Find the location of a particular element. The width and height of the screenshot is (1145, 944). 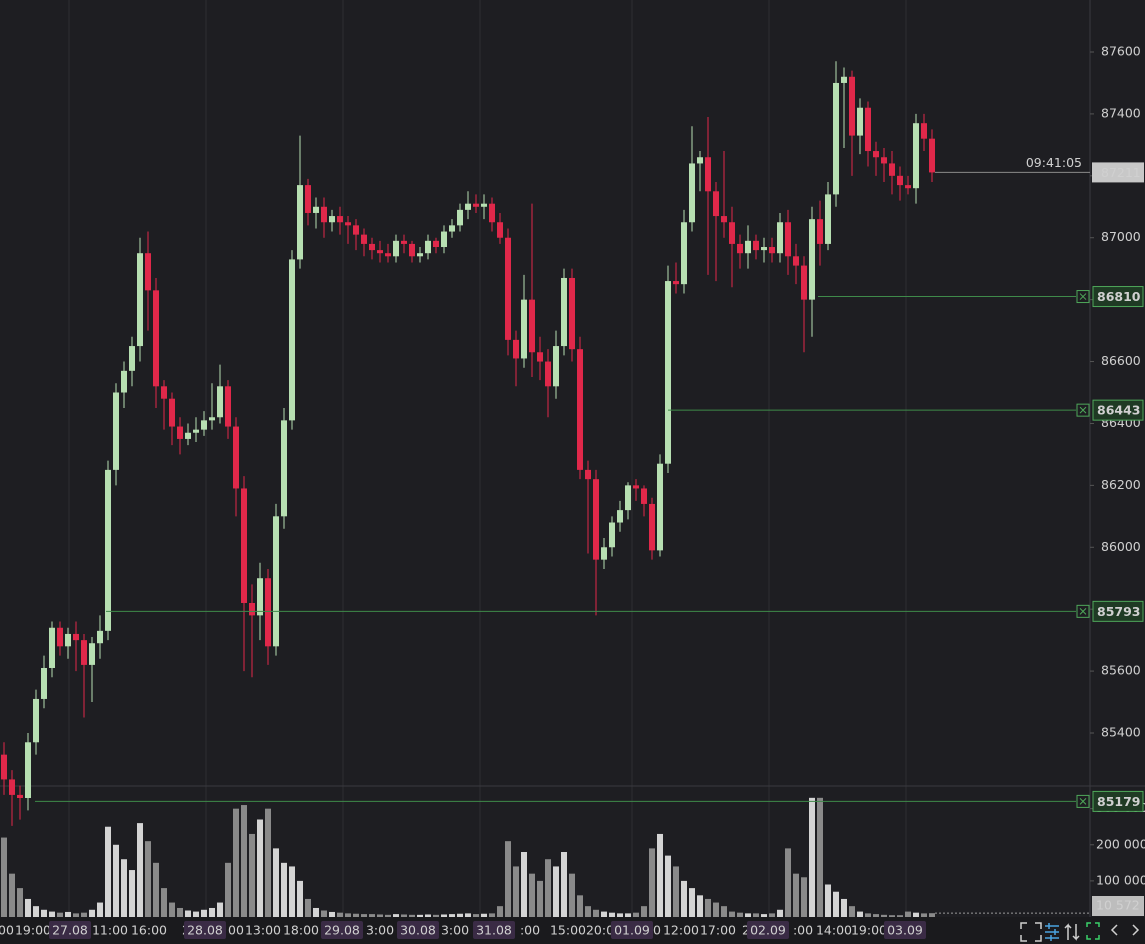

fit-icon is located at coordinates (1093, 931).